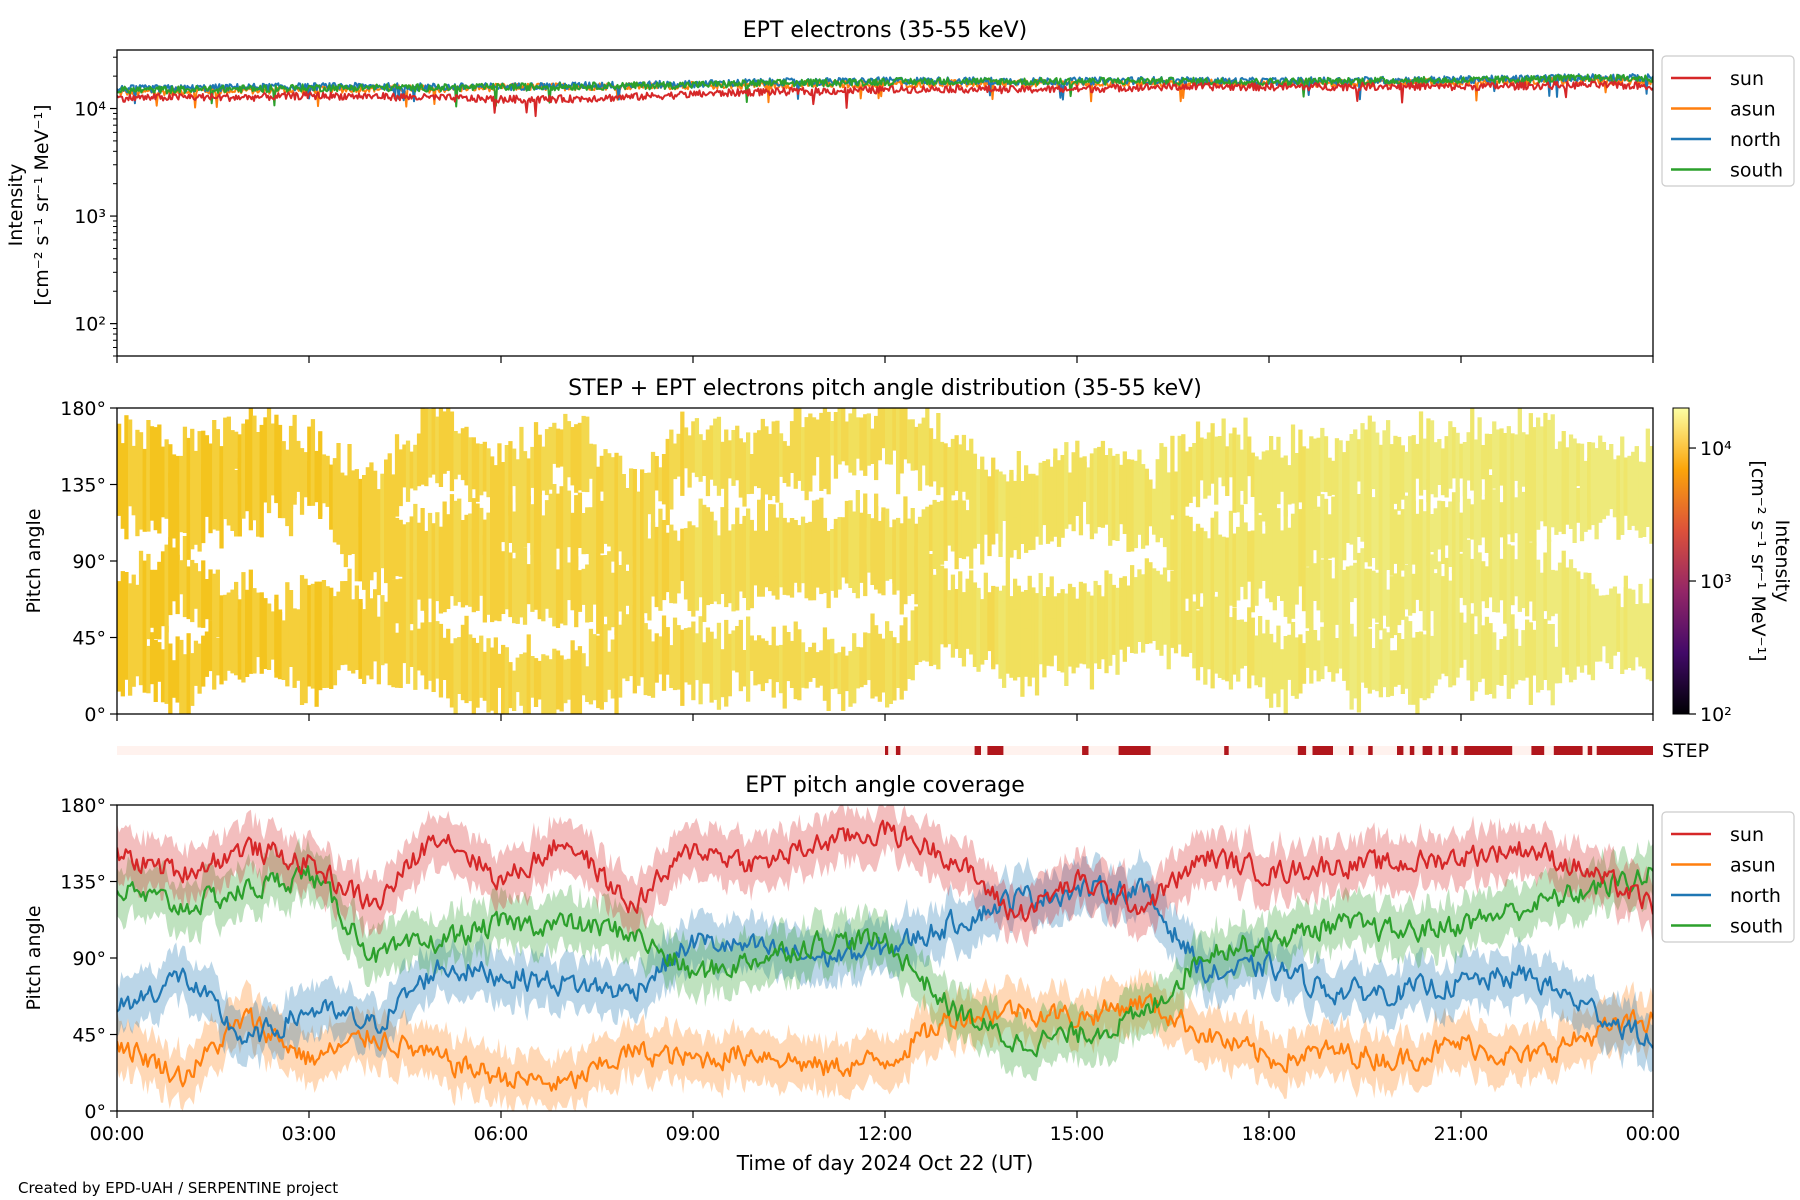  What do you see at coordinates (90, 110) in the screenshot?
I see `panel1-ytick-label: 10⁴` at bounding box center [90, 110].